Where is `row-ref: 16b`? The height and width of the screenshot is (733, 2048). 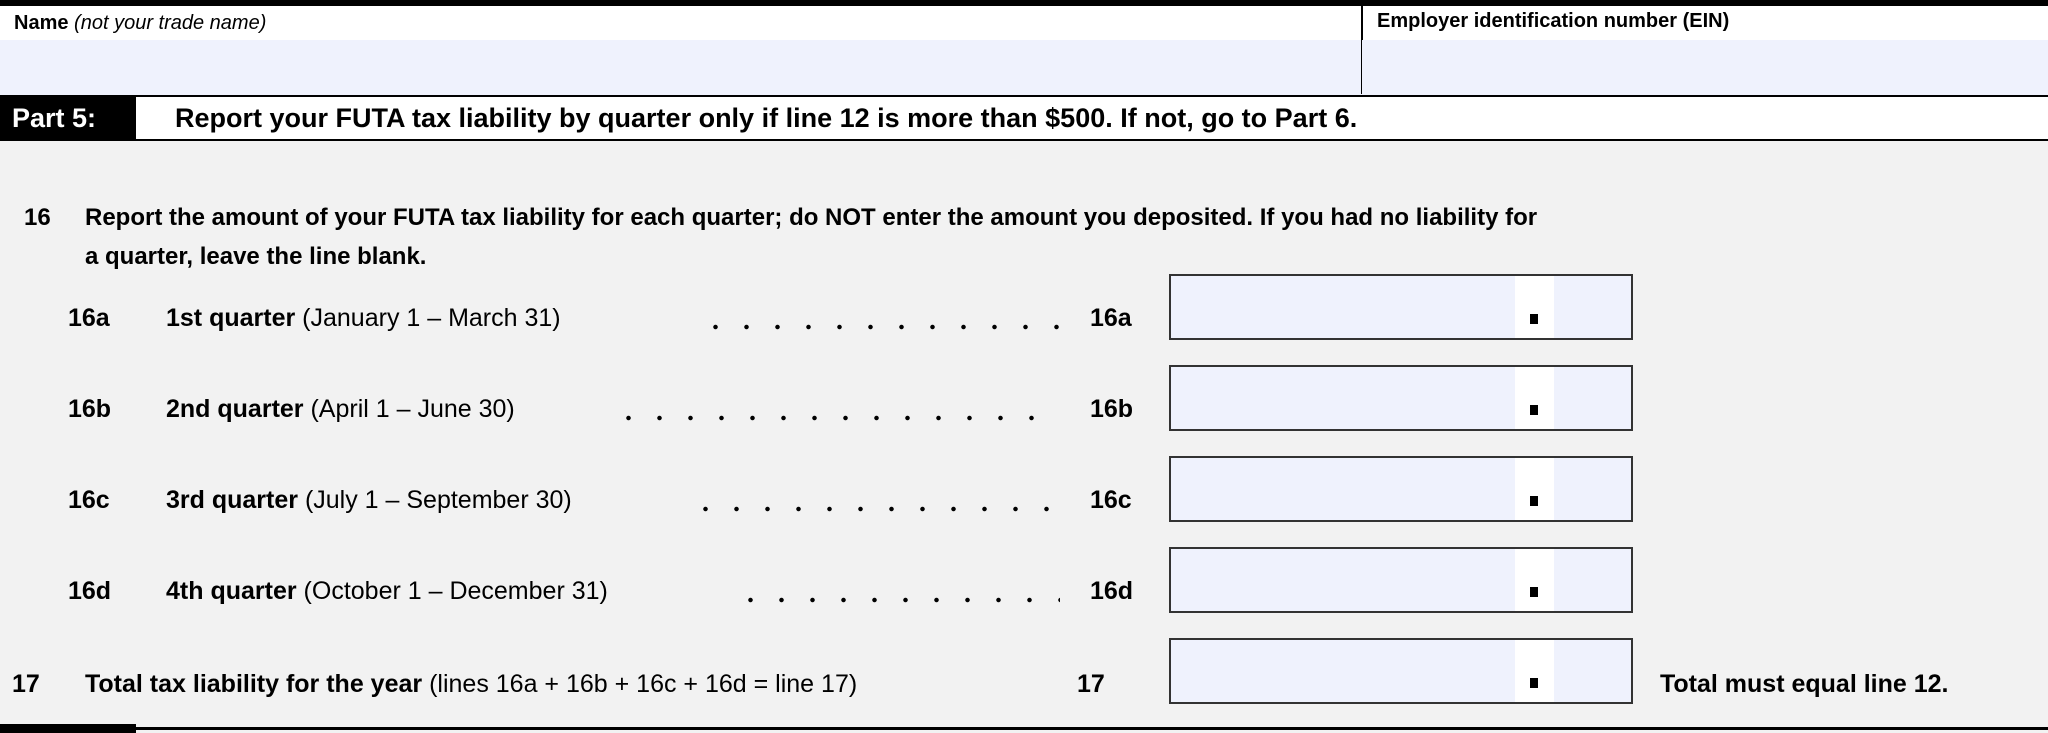 row-ref: 16b is located at coordinates (1112, 409).